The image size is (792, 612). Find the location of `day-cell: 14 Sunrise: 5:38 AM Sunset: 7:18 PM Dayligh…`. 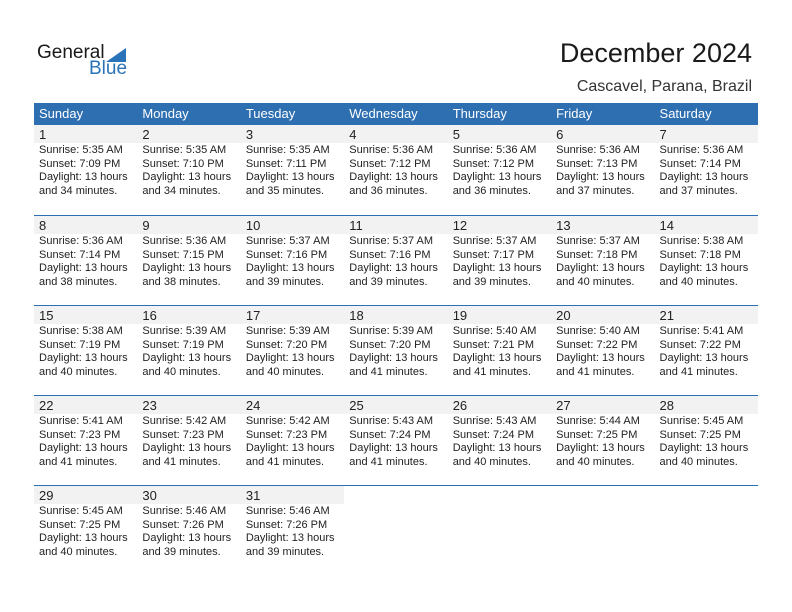

day-cell: 14 Sunrise: 5:38 AM Sunset: 7:18 PM Dayligh… is located at coordinates (706, 260).